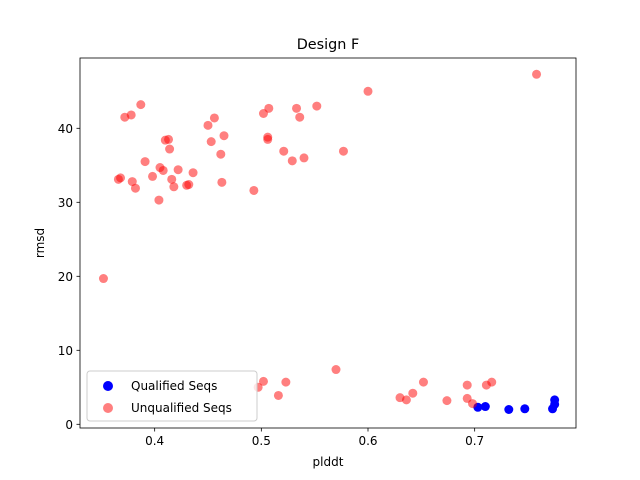 The width and height of the screenshot is (640, 480). What do you see at coordinates (65, 203) in the screenshot?
I see `y-tick-label: 30` at bounding box center [65, 203].